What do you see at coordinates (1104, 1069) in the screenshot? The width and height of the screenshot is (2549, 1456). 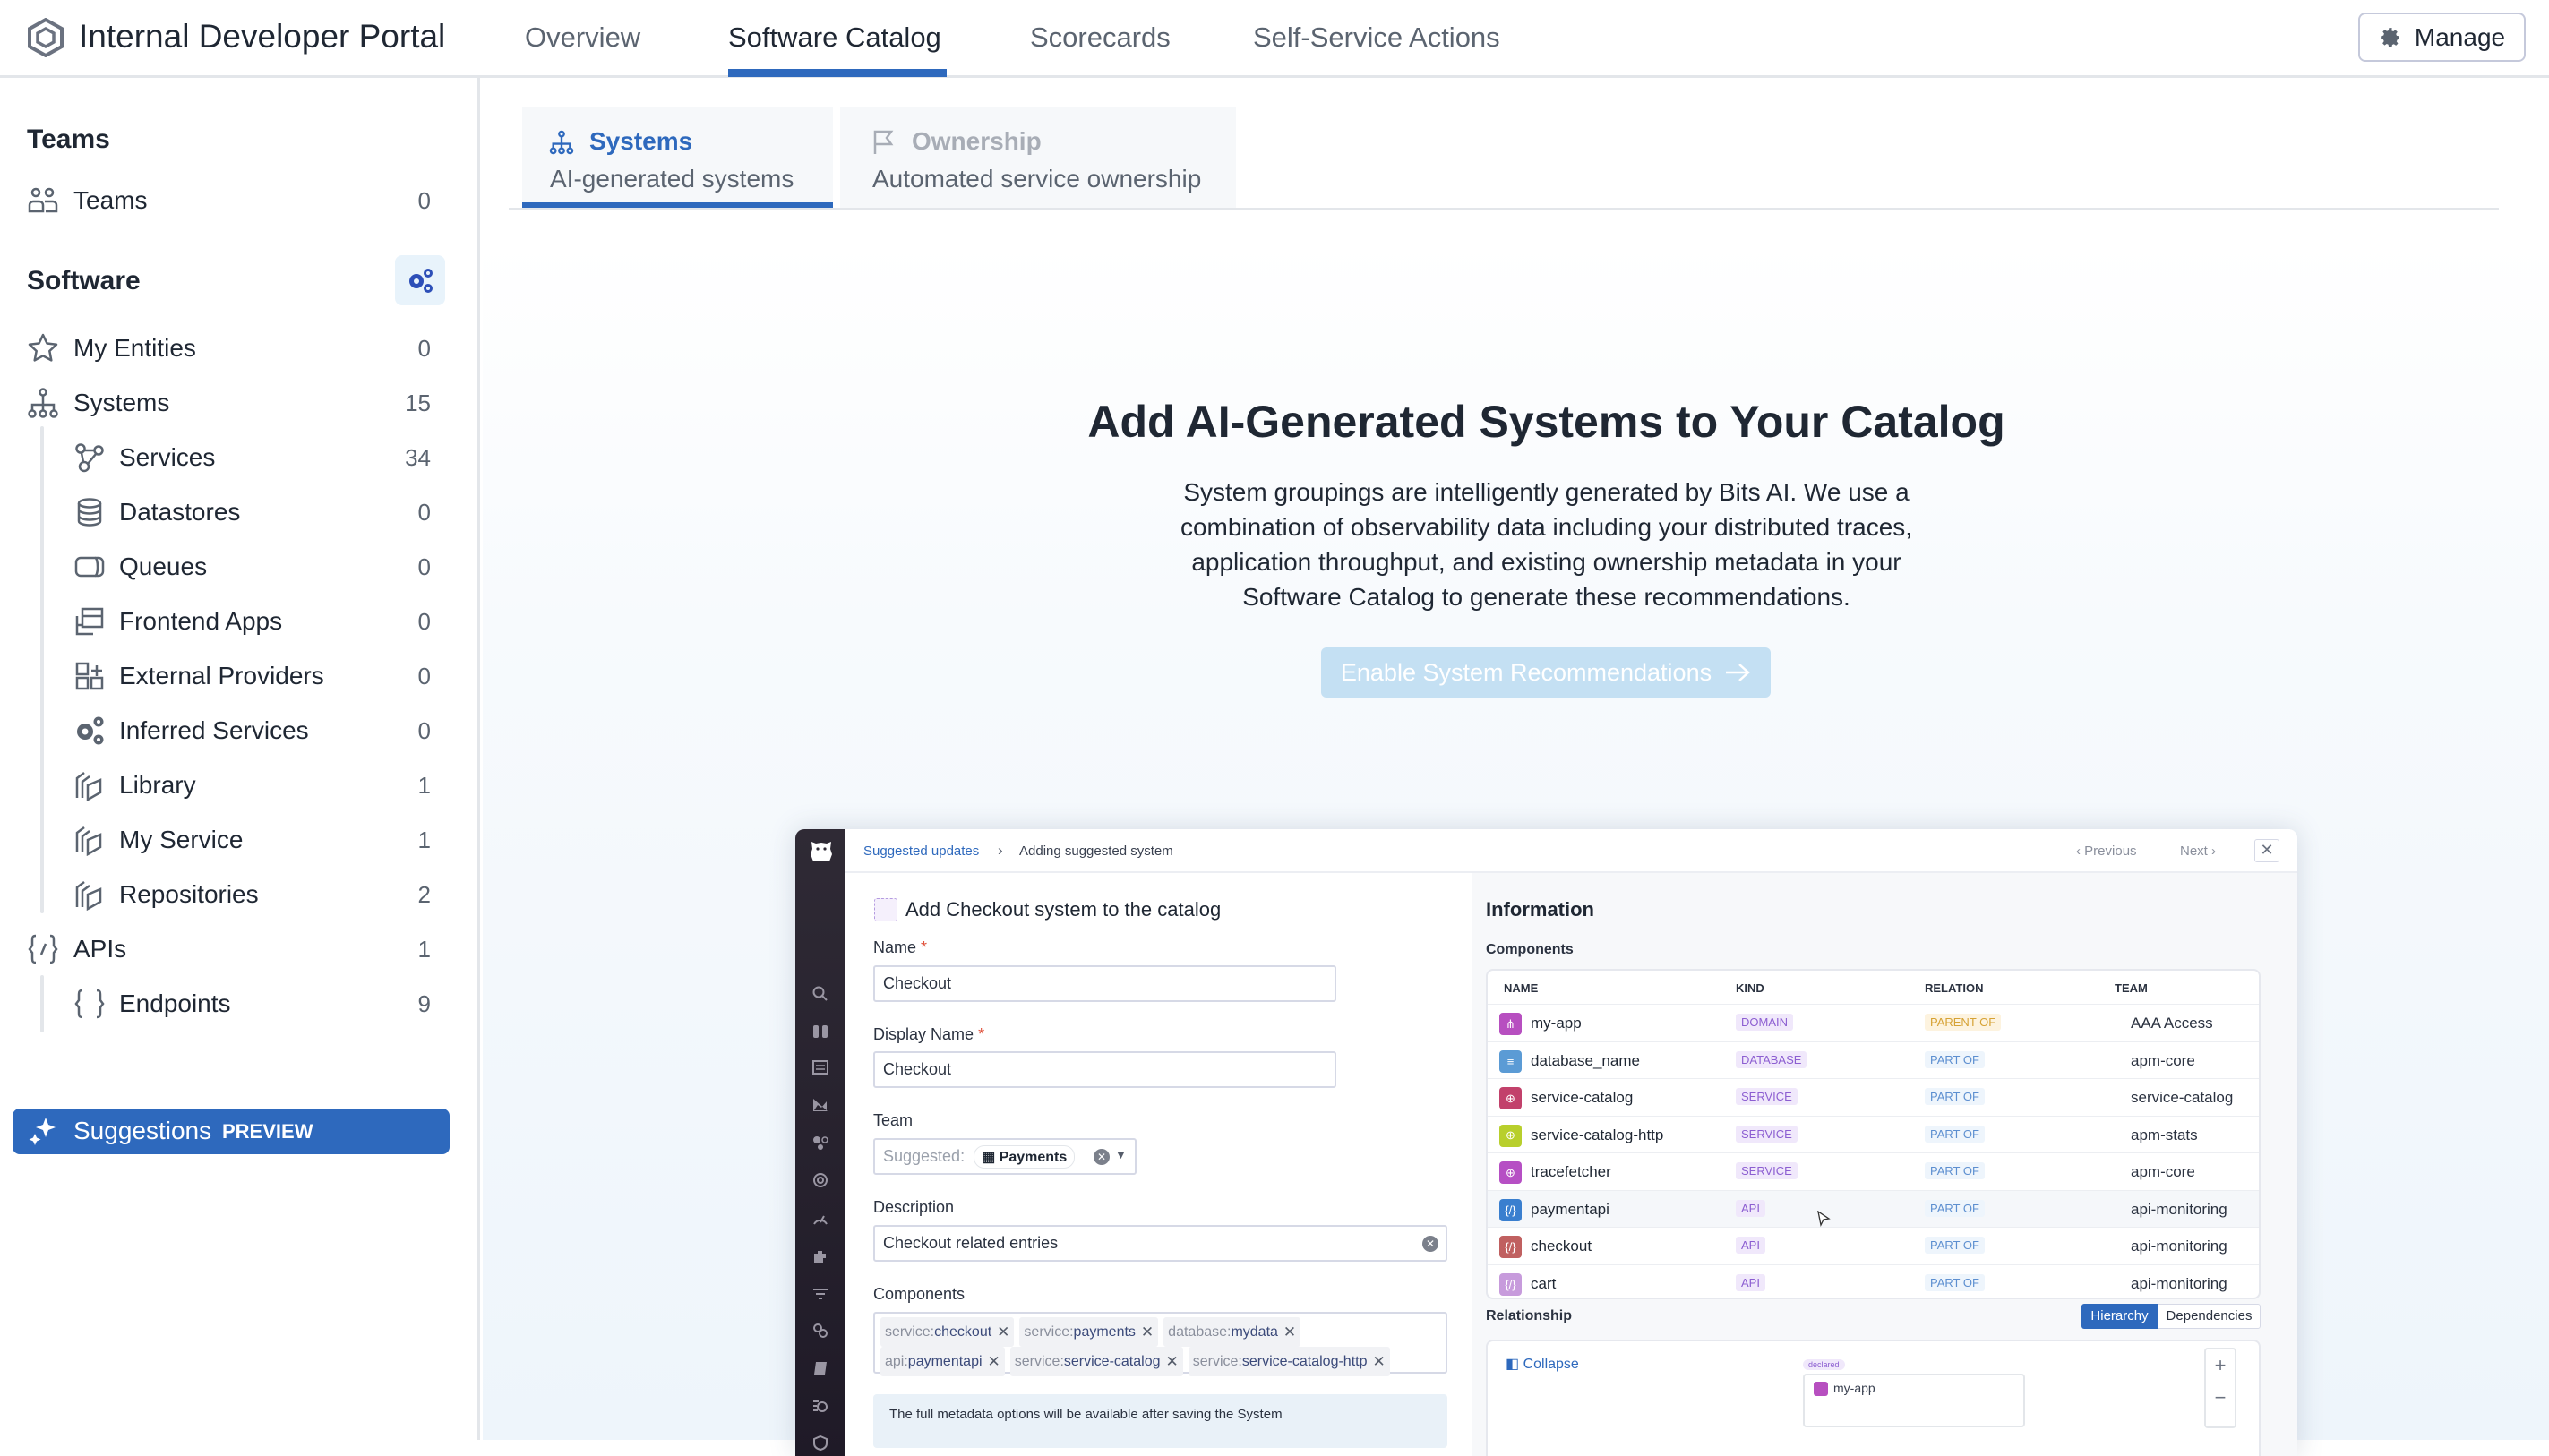 I see `display-name-input: Checkout` at bounding box center [1104, 1069].